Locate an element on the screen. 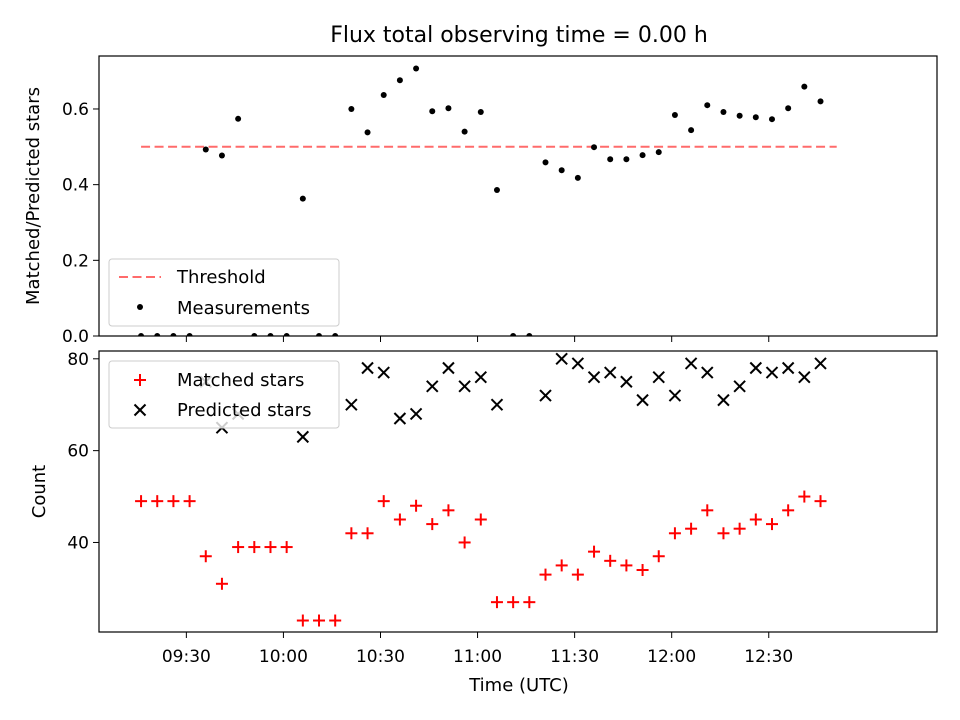  legend-predicted-label: Predicted stars is located at coordinates (244, 410).